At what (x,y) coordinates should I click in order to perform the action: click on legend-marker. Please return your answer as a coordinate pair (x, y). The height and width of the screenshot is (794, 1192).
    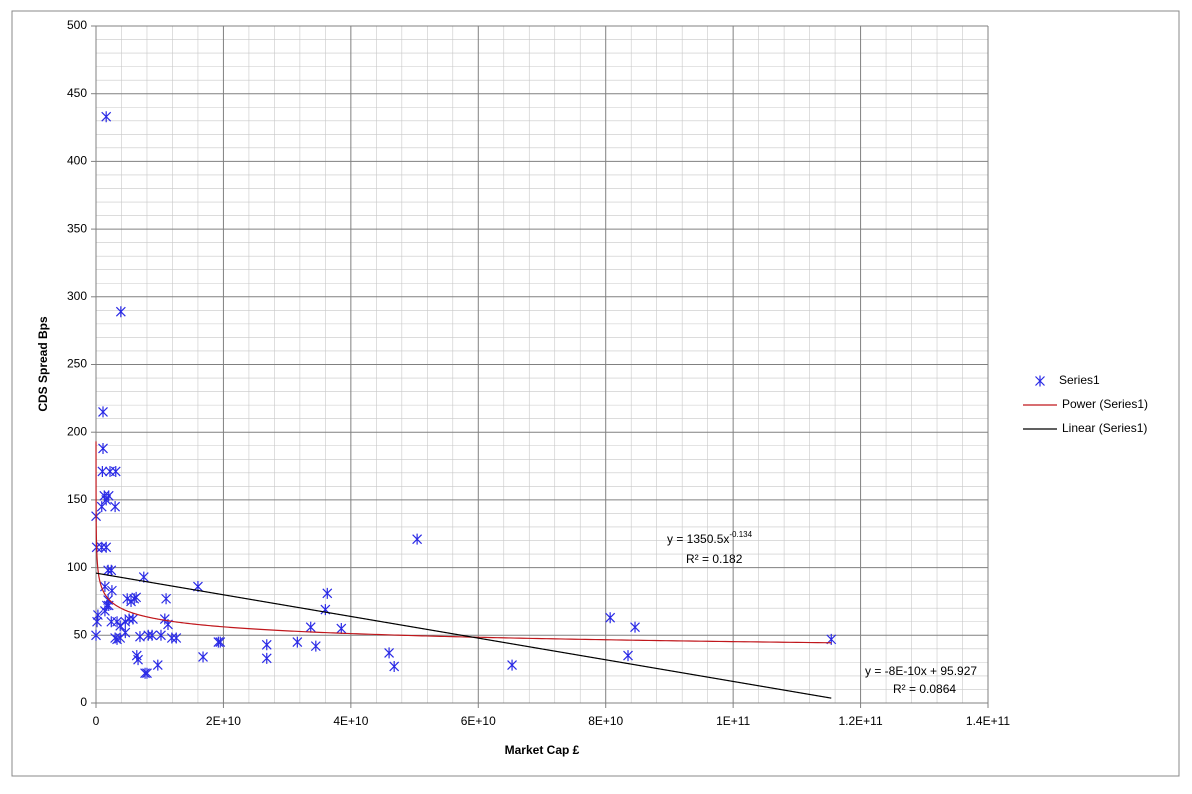
    Looking at the image, I should click on (1040, 381).